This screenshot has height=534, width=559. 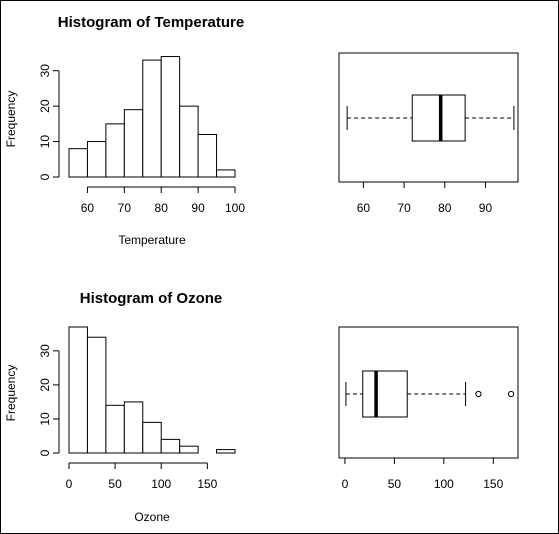 What do you see at coordinates (152, 240) in the screenshot?
I see `x-axis-label: Temperature` at bounding box center [152, 240].